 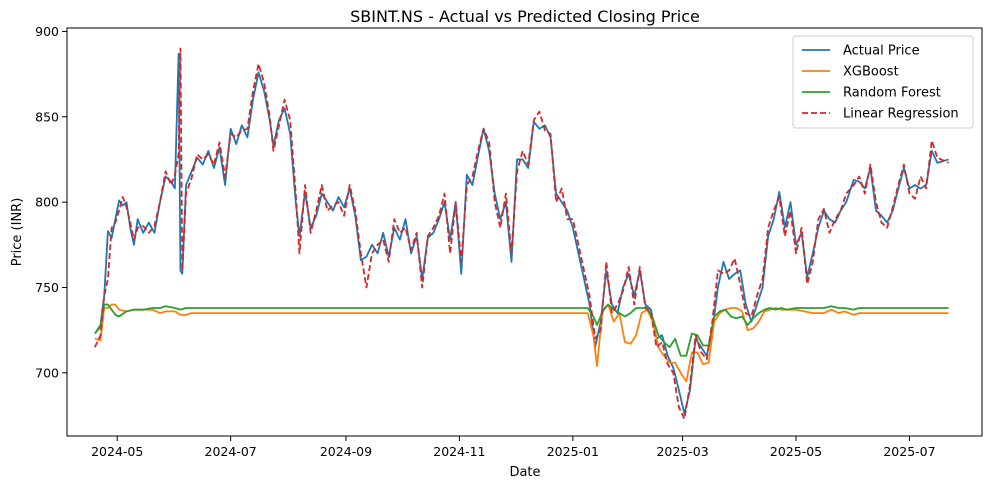 I want to click on legend-label: XGBoost, so click(x=871, y=72).